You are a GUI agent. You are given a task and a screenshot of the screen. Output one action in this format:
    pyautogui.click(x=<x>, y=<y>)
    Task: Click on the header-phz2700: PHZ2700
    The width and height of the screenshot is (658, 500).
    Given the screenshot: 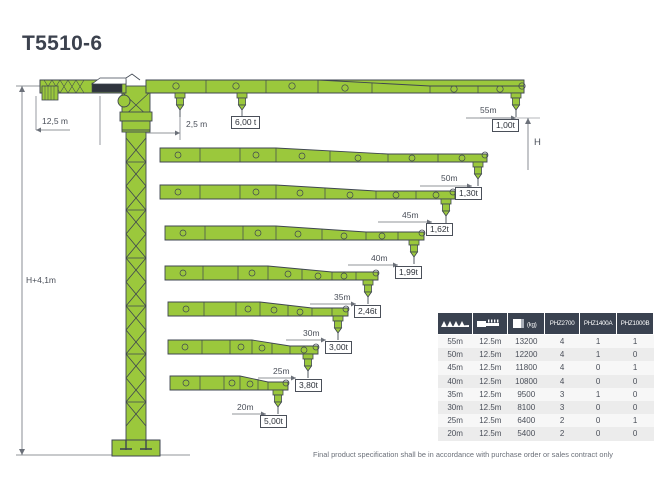 What is the action you would take?
    pyautogui.click(x=562, y=323)
    